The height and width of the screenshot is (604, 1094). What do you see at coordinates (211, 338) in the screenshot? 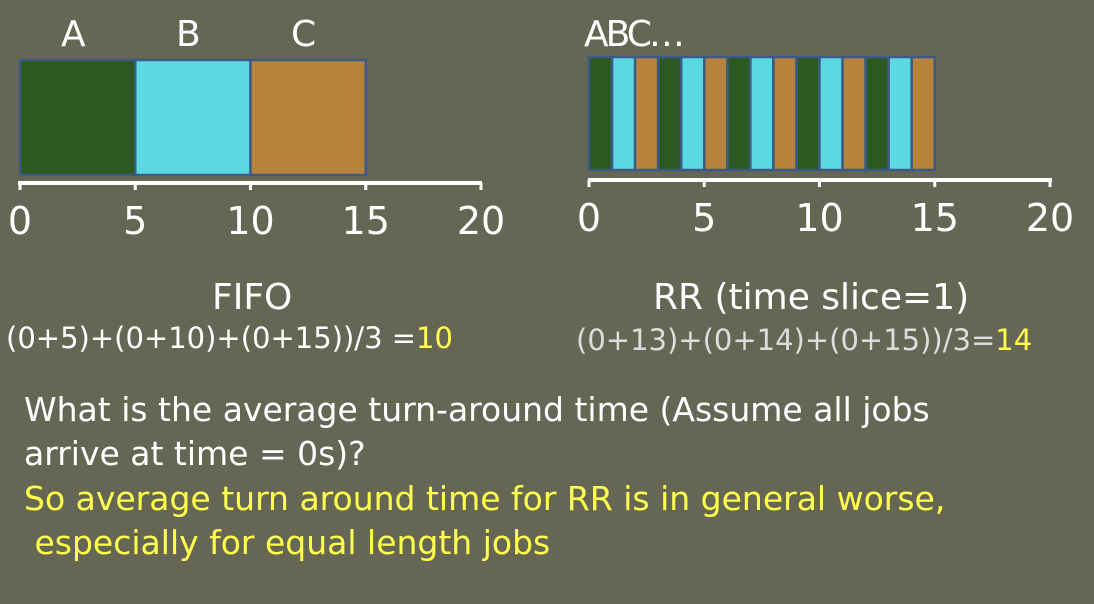
I see `fifo-formula-expression: (0+5)+(0+10)+(0+15))/3 =` at bounding box center [211, 338].